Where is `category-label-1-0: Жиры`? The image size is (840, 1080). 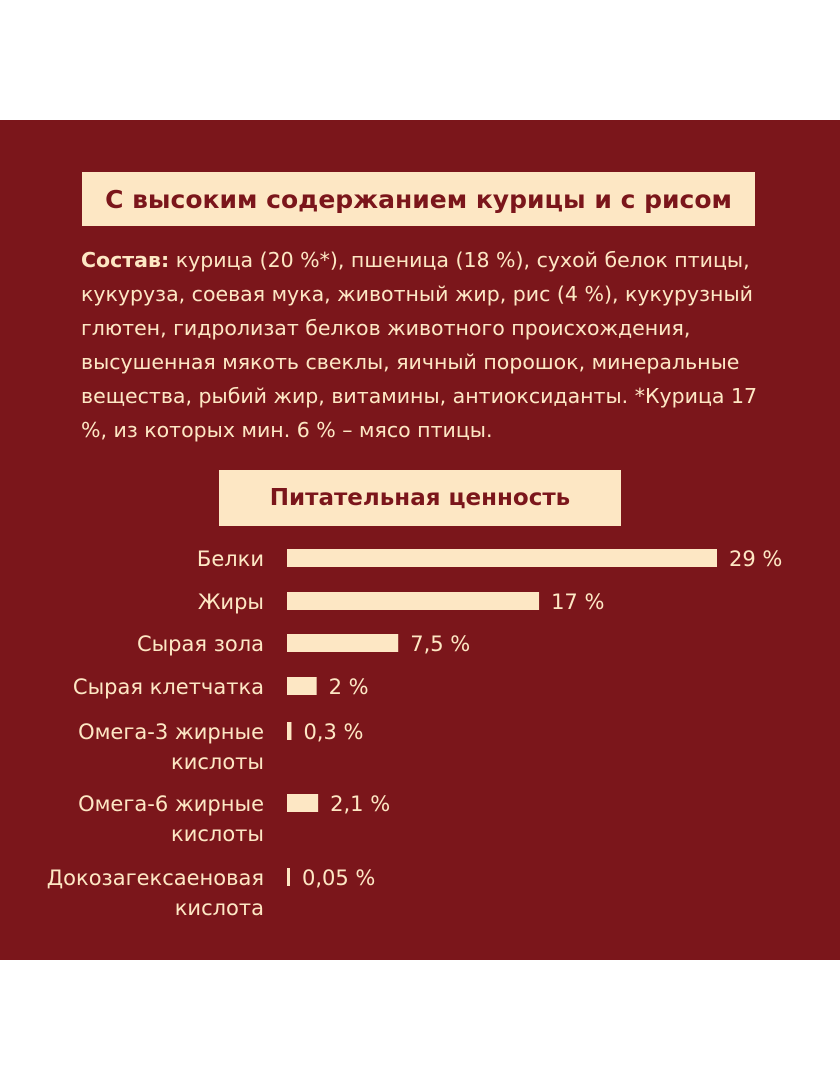
category-label-1-0: Жиры is located at coordinates (231, 602).